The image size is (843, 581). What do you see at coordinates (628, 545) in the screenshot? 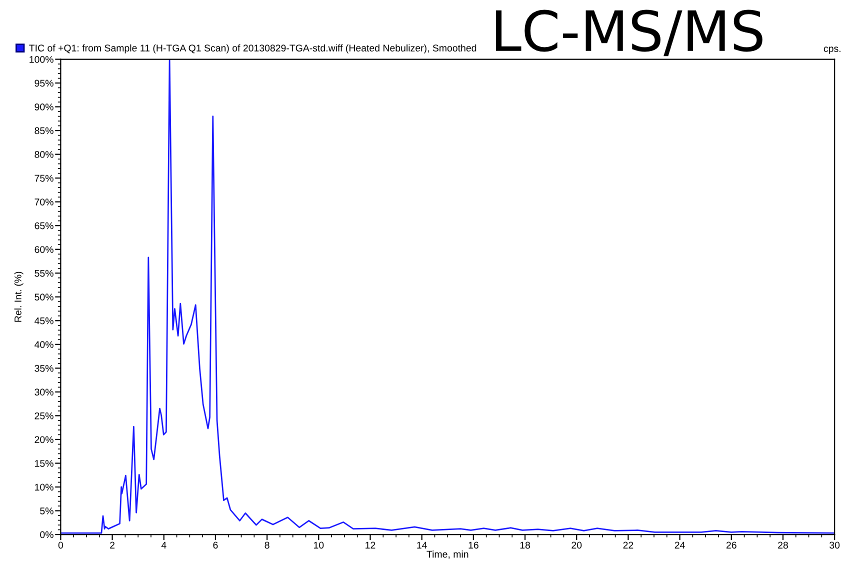
I see `x-tick-label: 22` at bounding box center [628, 545].